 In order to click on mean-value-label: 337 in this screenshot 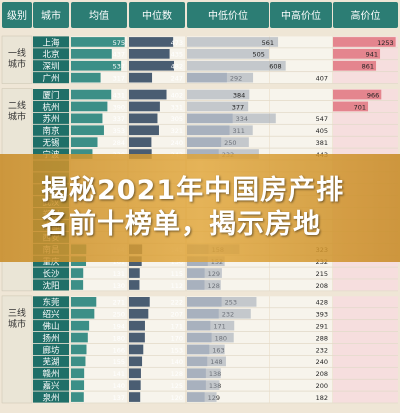, I will do `click(119, 119)`.